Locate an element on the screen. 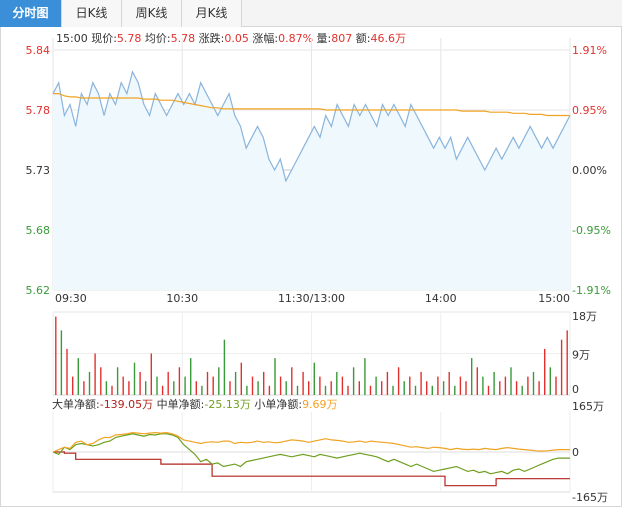 Image resolution: width=622 pixels, height=507 pixels. chart-tab-bar: 分时图 日K线 周K线 月K线 is located at coordinates (311, 13).